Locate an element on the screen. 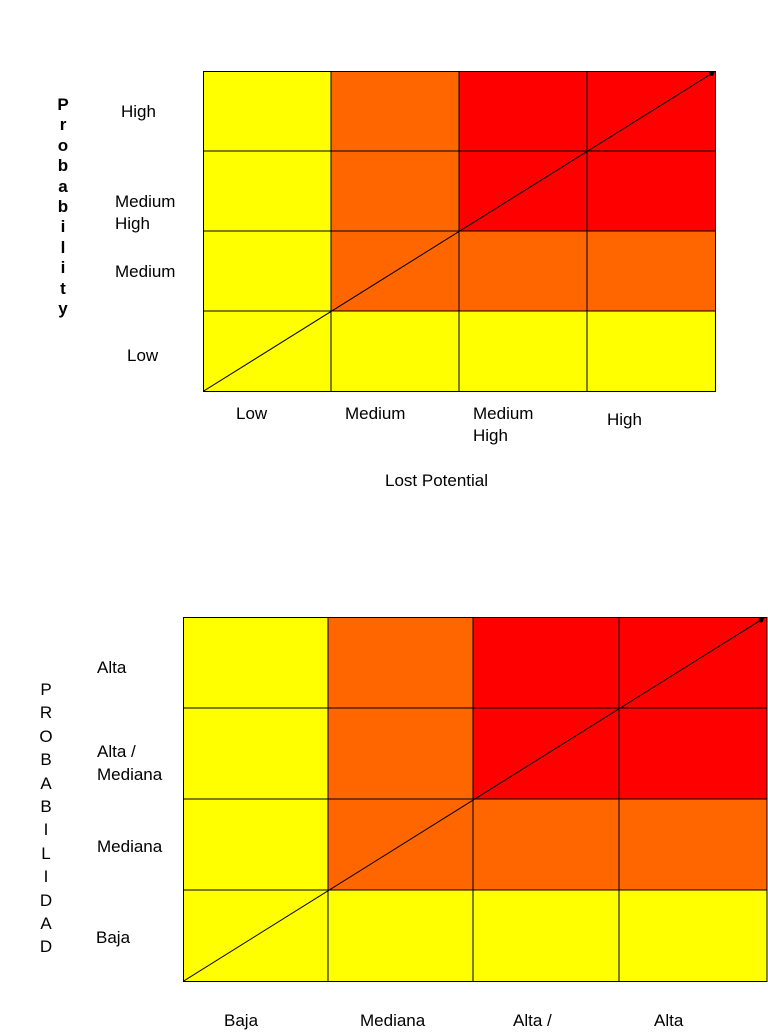 The width and height of the screenshot is (768, 1032). risk-cell-r3-c2 is located at coordinates (400, 844).